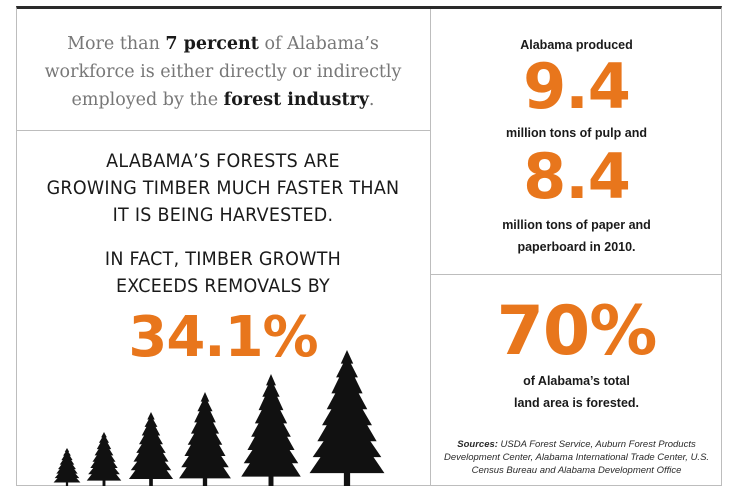 This screenshot has width=740, height=493. What do you see at coordinates (477, 444) in the screenshot?
I see `sources-label: Sources:` at bounding box center [477, 444].